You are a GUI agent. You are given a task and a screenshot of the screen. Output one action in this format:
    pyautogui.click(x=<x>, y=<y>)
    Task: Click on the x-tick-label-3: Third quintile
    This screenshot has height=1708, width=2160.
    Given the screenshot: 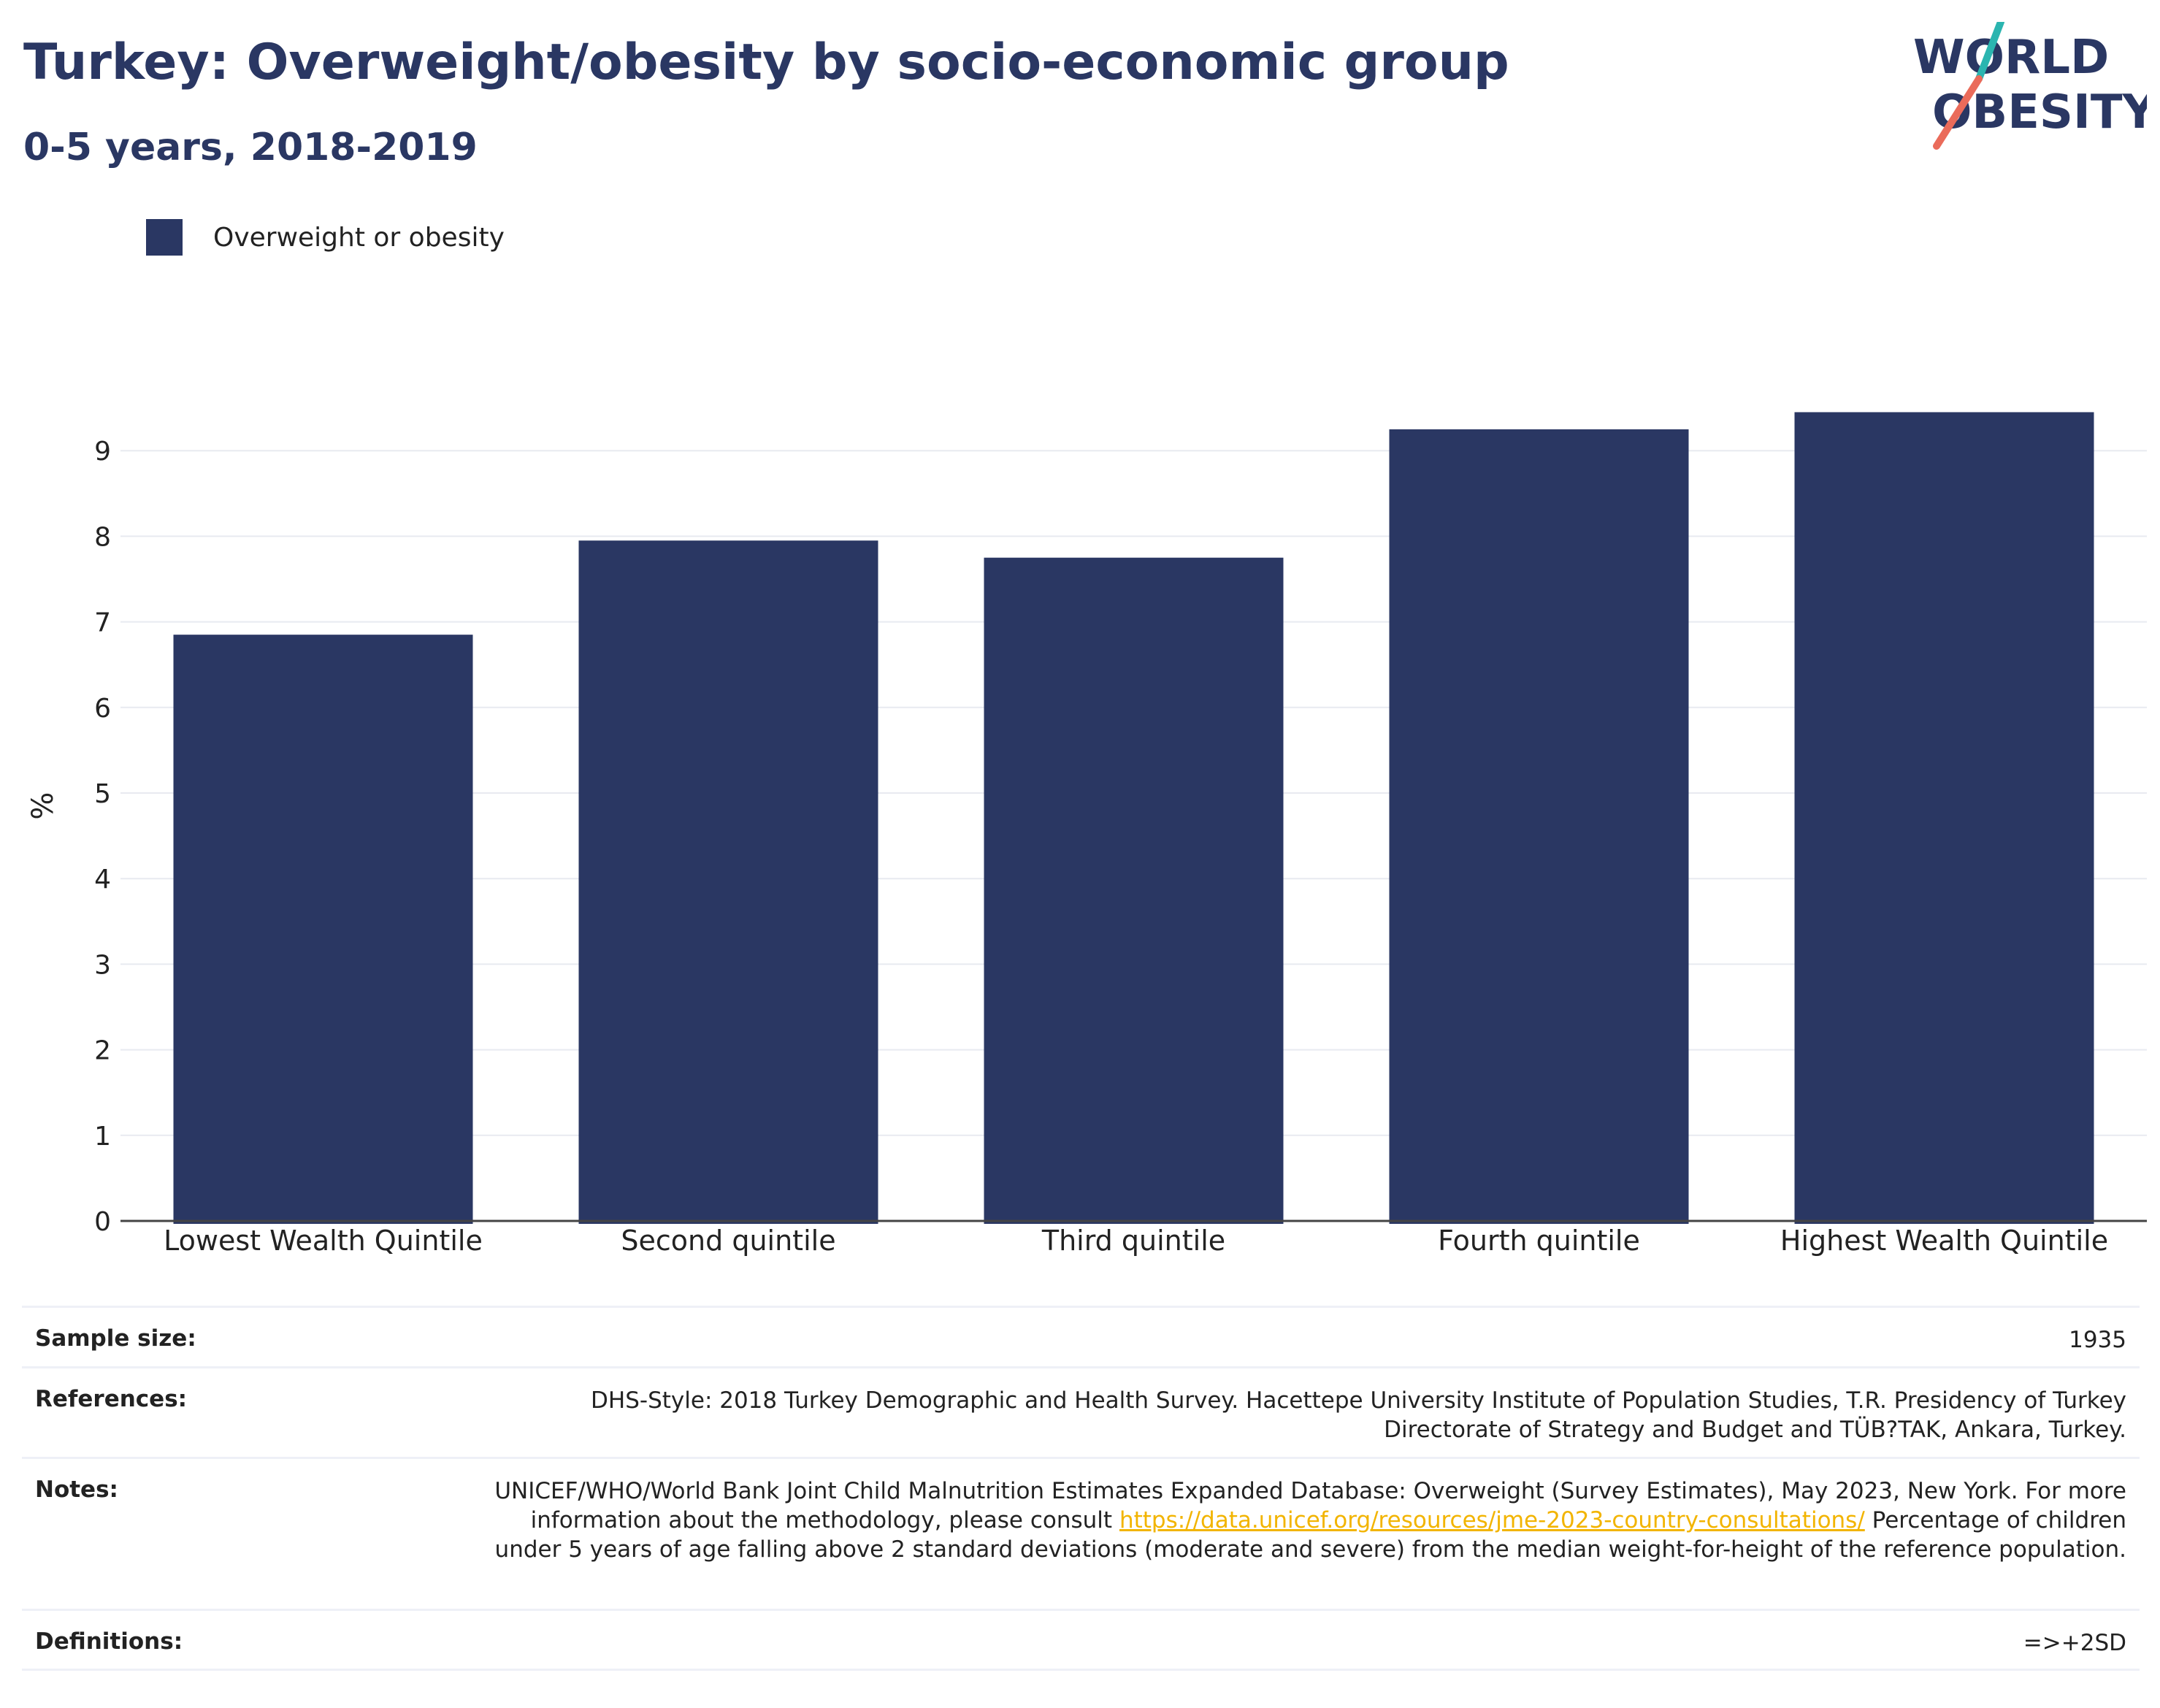 What is the action you would take?
    pyautogui.click(x=1133, y=1241)
    